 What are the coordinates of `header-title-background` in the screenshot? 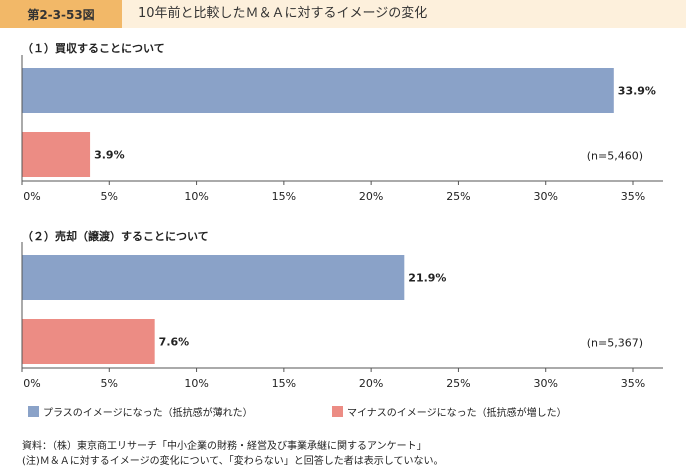 It's located at (404, 14).